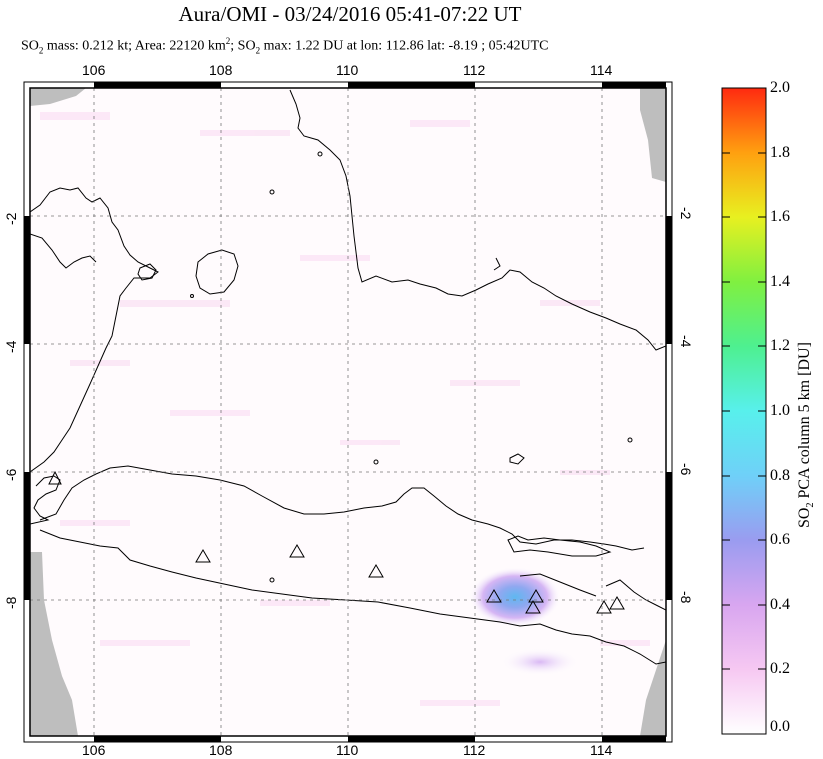  I want to click on lat-tick-left: -8, so click(11, 602).